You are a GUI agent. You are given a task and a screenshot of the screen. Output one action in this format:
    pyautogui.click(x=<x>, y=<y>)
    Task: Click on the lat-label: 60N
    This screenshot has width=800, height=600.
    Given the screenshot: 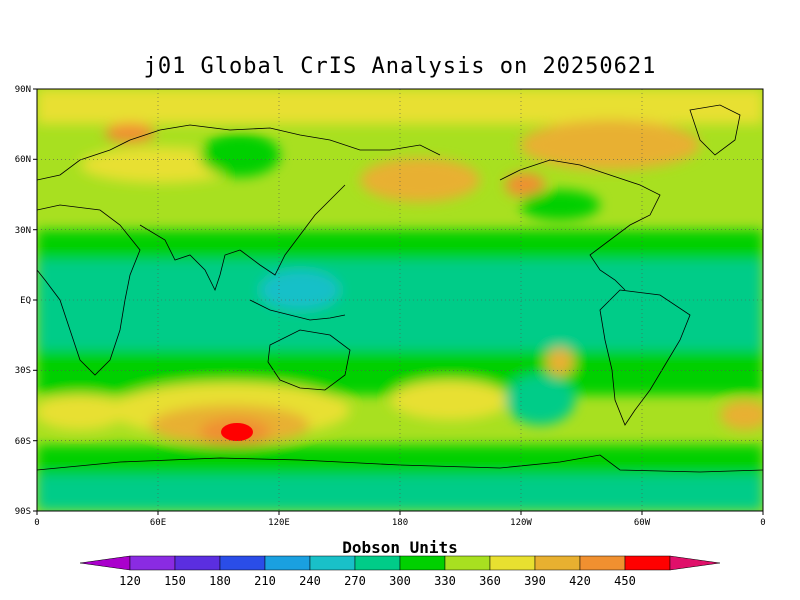 What is the action you would take?
    pyautogui.click(x=23, y=160)
    